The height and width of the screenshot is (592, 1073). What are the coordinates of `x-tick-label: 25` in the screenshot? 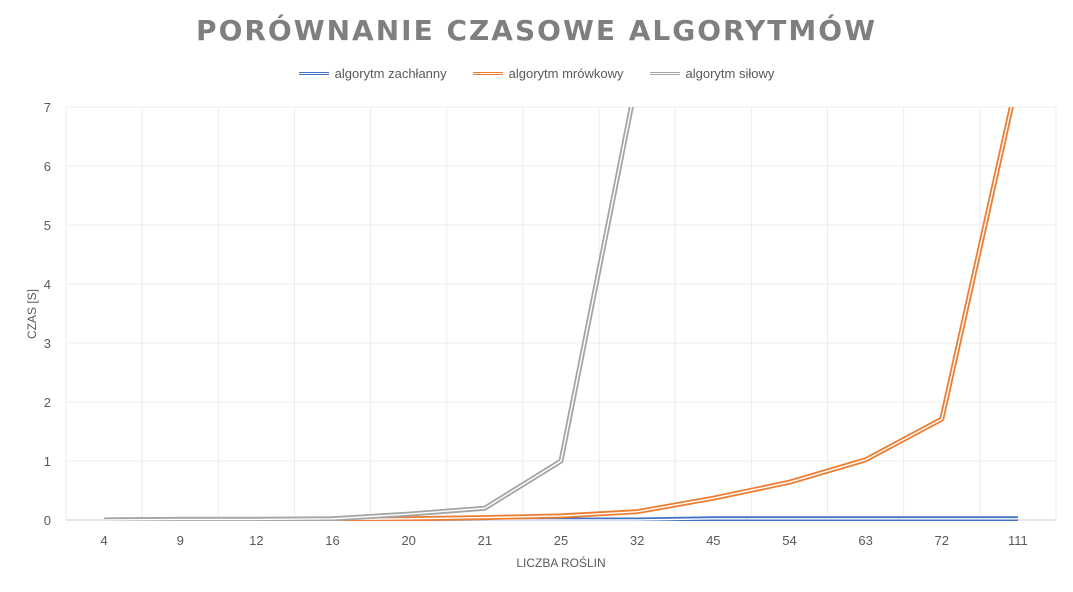 It's located at (561, 540).